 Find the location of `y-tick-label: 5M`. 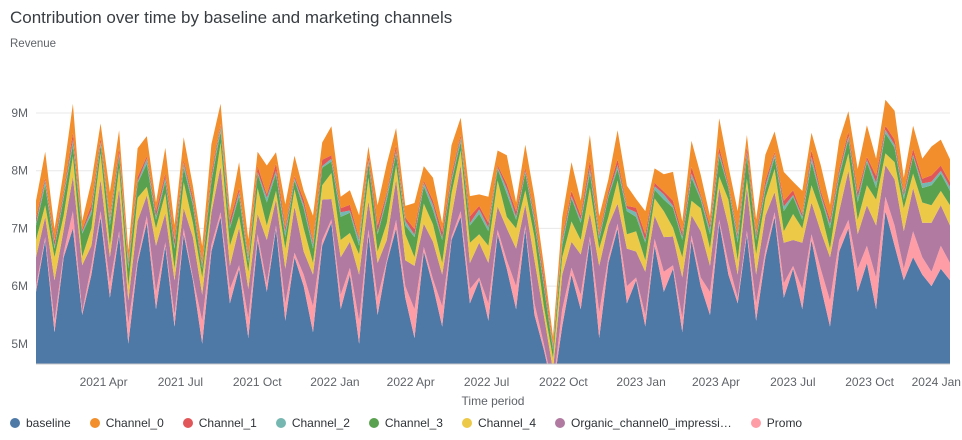

y-tick-label: 5M is located at coordinates (19, 344).